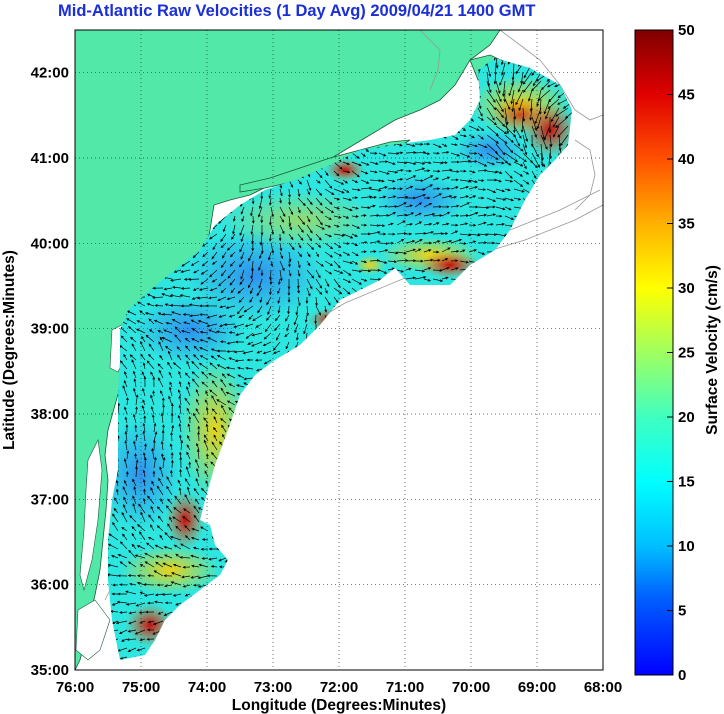  I want to click on colorbar-ticks: 0 5 10 15 20 25 30 35 40 45 50, so click(681, 353).